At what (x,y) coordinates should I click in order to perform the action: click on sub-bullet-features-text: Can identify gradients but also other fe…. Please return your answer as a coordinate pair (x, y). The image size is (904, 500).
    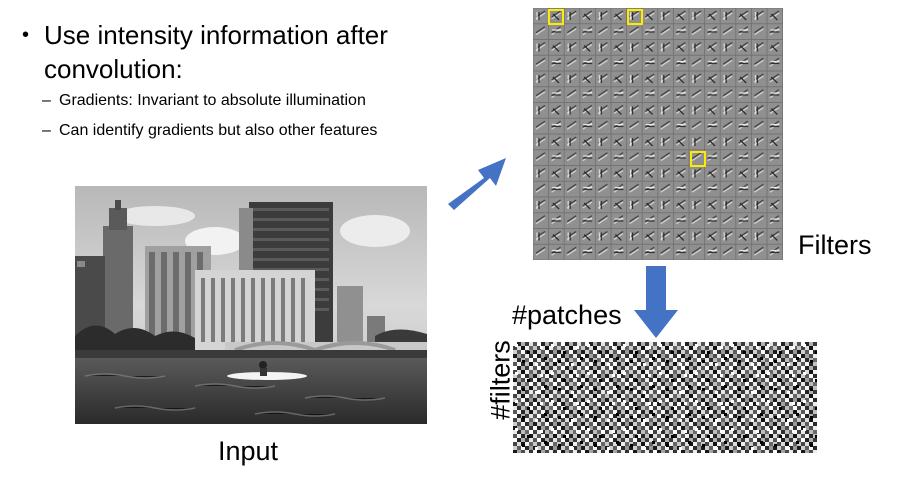
    Looking at the image, I should click on (218, 130).